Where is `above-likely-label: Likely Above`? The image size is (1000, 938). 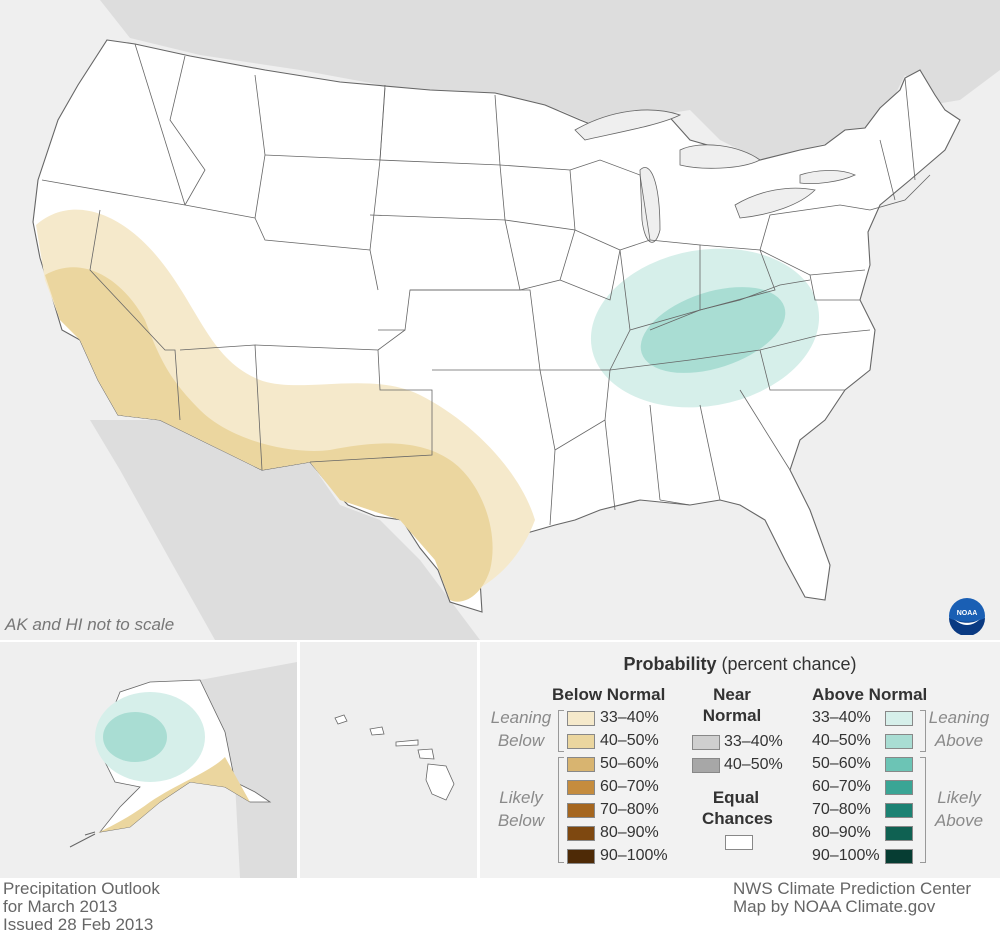 above-likely-label: Likely Above is located at coordinates (959, 809).